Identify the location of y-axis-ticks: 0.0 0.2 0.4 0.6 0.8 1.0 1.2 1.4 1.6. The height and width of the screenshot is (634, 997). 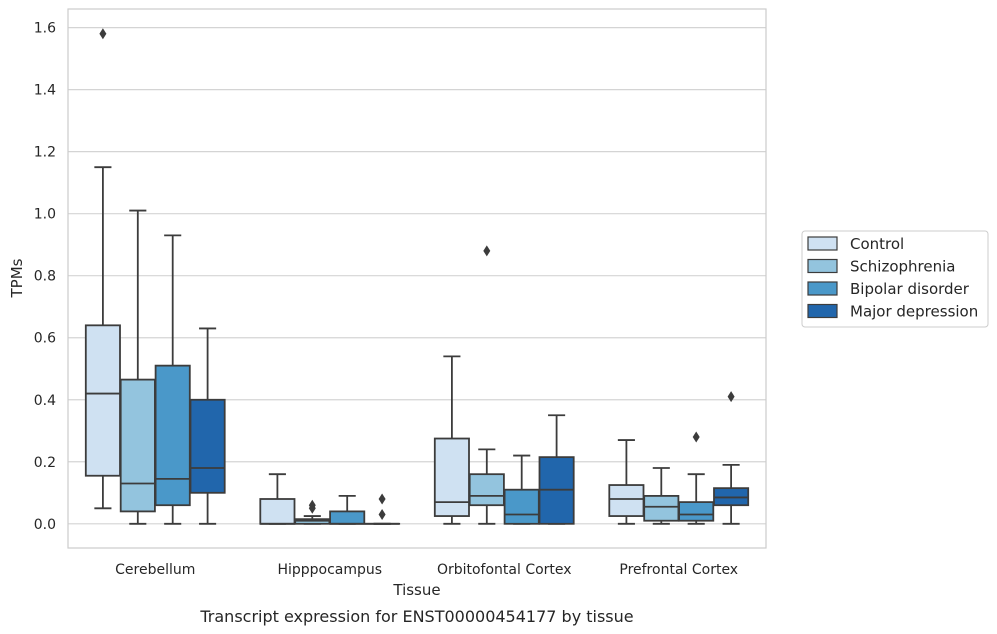
(45, 277).